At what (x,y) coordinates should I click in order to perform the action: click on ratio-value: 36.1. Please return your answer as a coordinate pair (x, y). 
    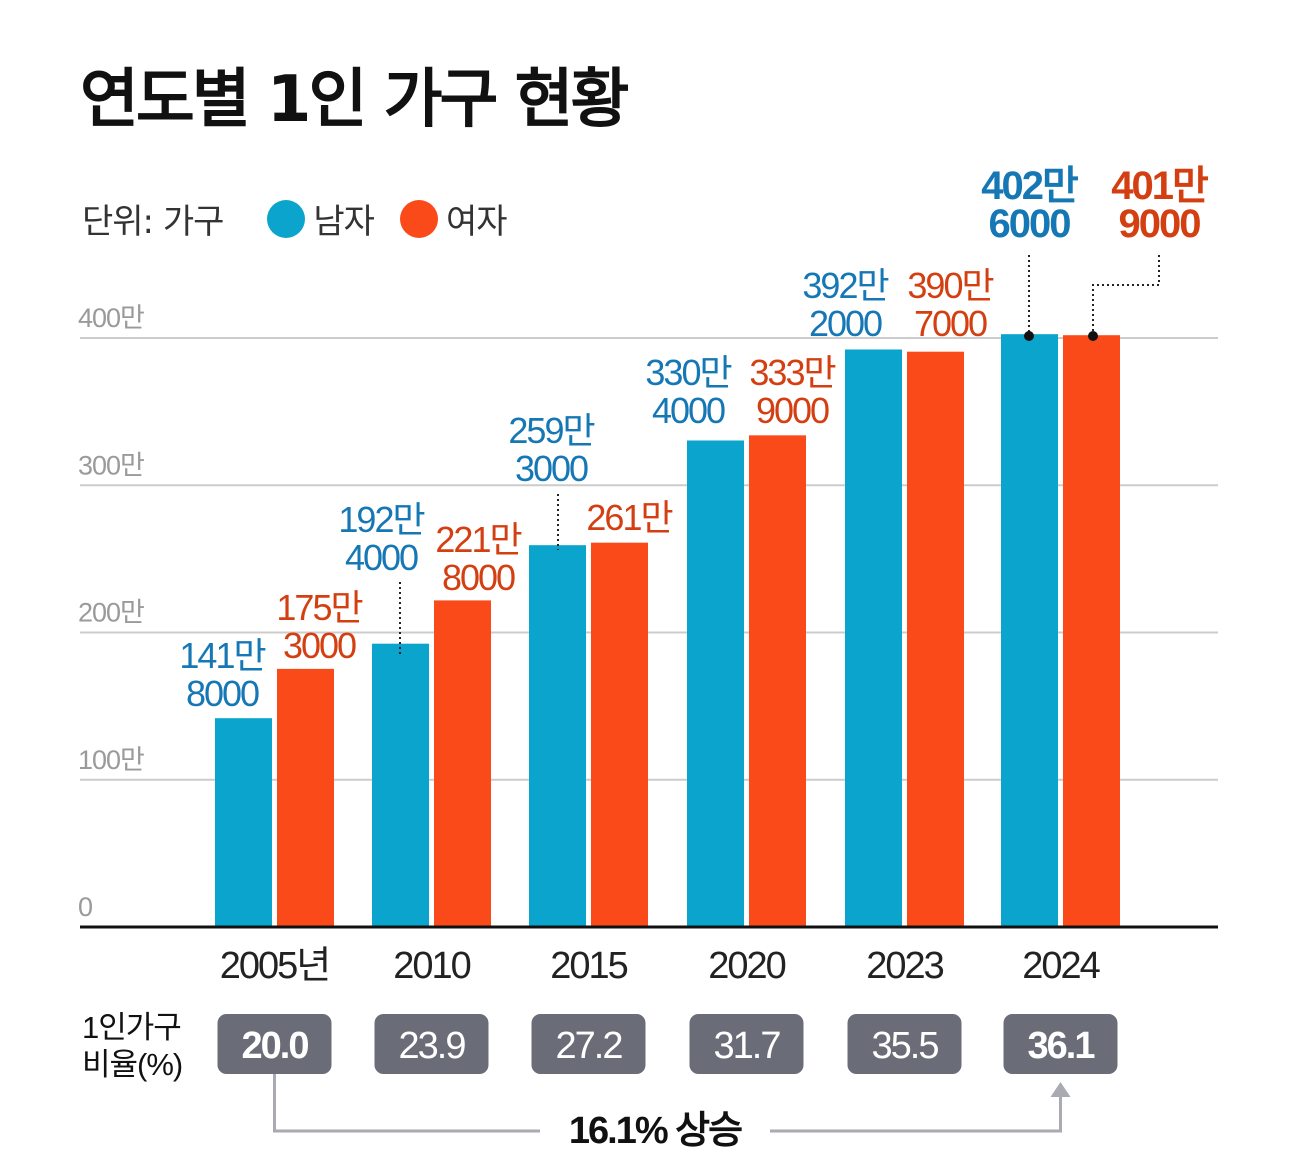
    Looking at the image, I should click on (1062, 1046).